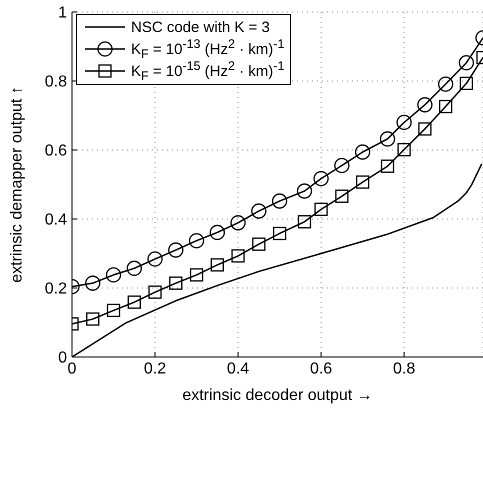  Describe the element at coordinates (277, 395) in the screenshot. I see `x-axis-title: extrinsic decoder output →` at that location.